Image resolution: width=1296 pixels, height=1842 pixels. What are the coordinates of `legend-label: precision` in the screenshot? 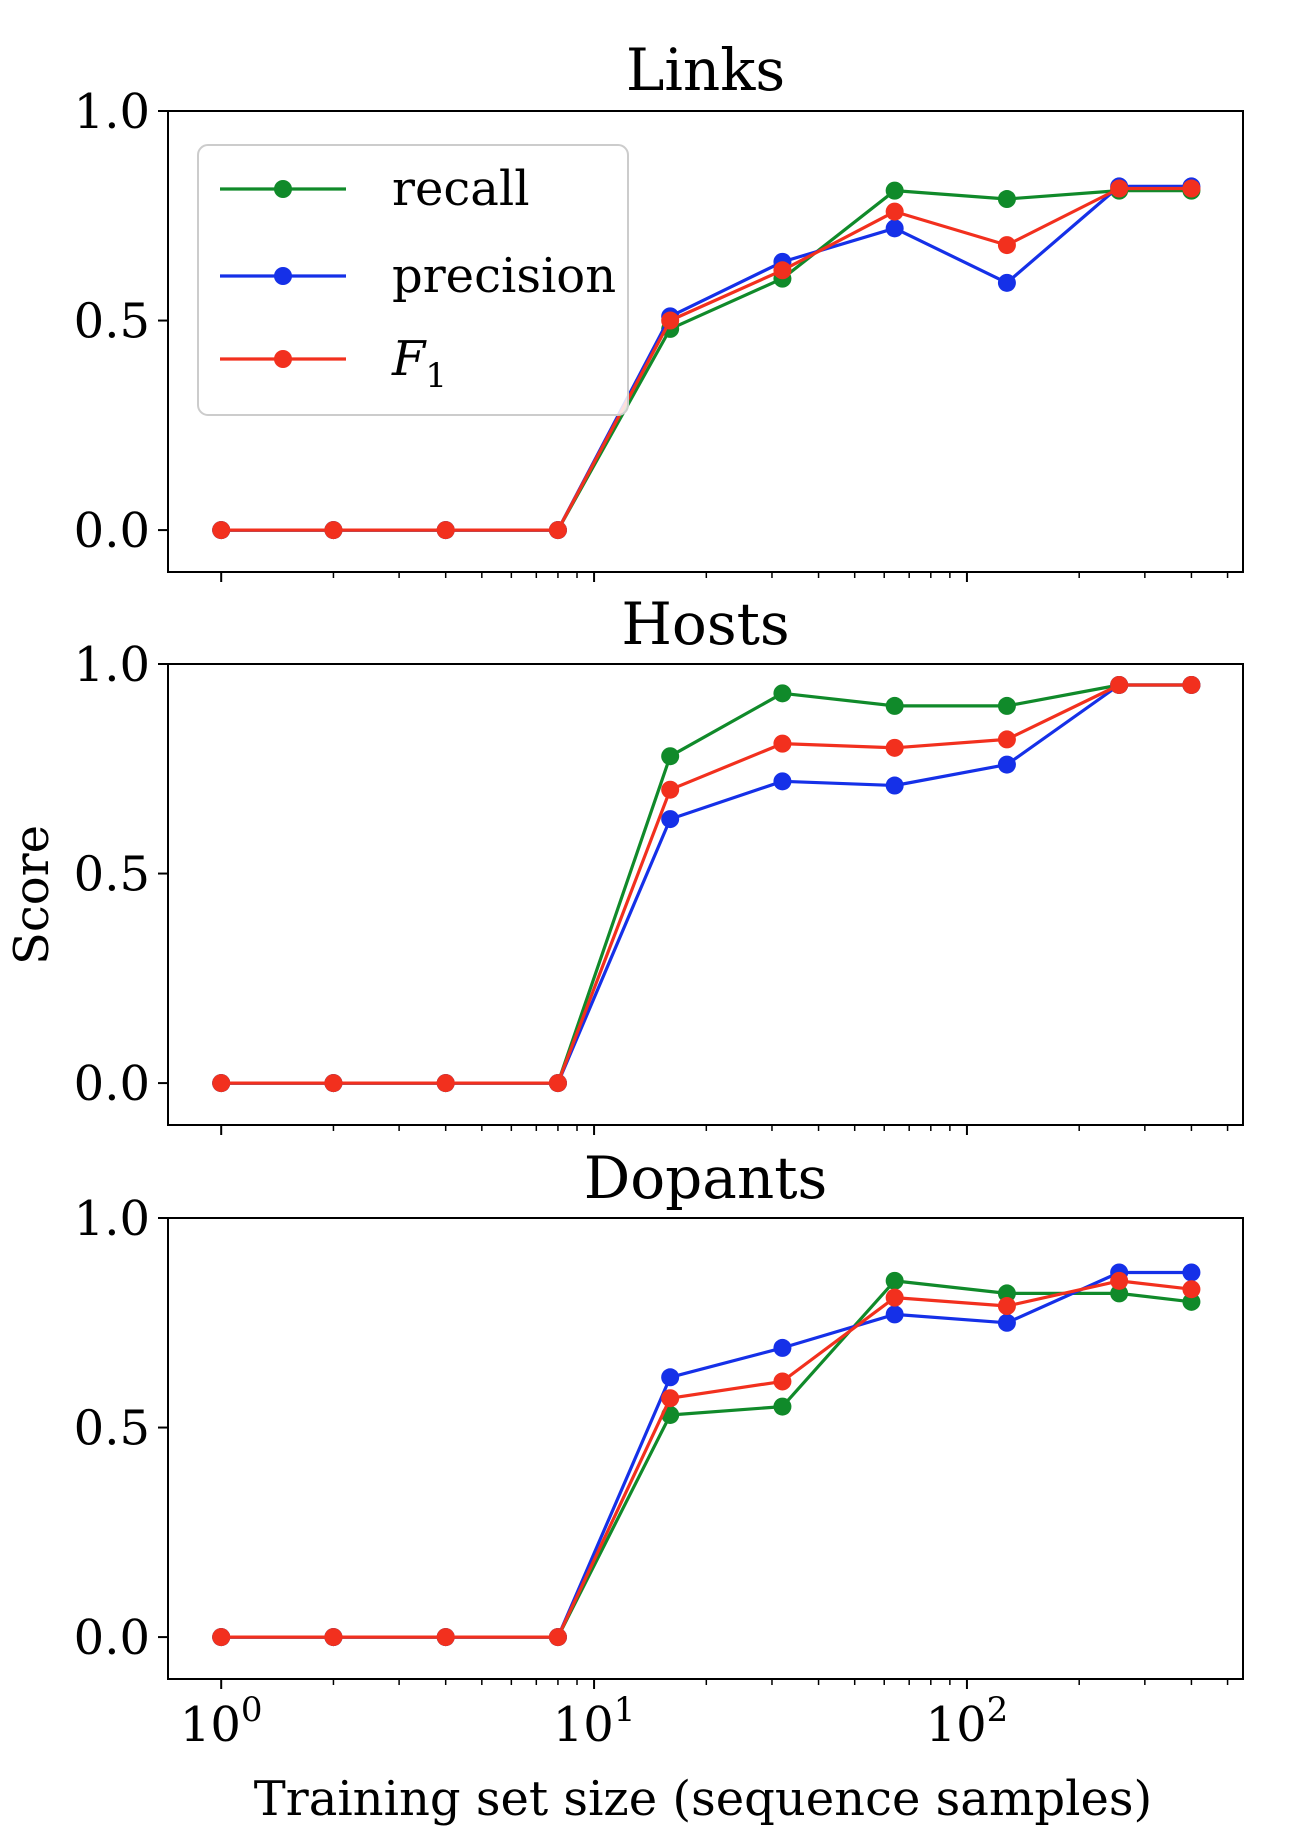 It's located at (504, 276).